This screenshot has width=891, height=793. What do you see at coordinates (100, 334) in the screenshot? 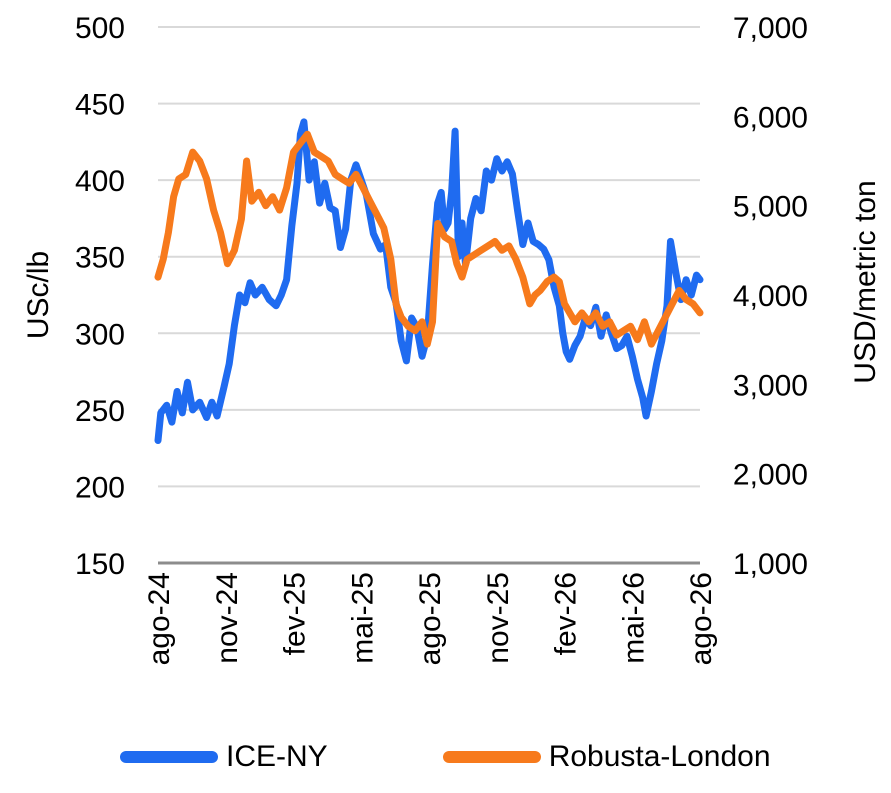
I see `left-tick-label: 300` at bounding box center [100, 334].